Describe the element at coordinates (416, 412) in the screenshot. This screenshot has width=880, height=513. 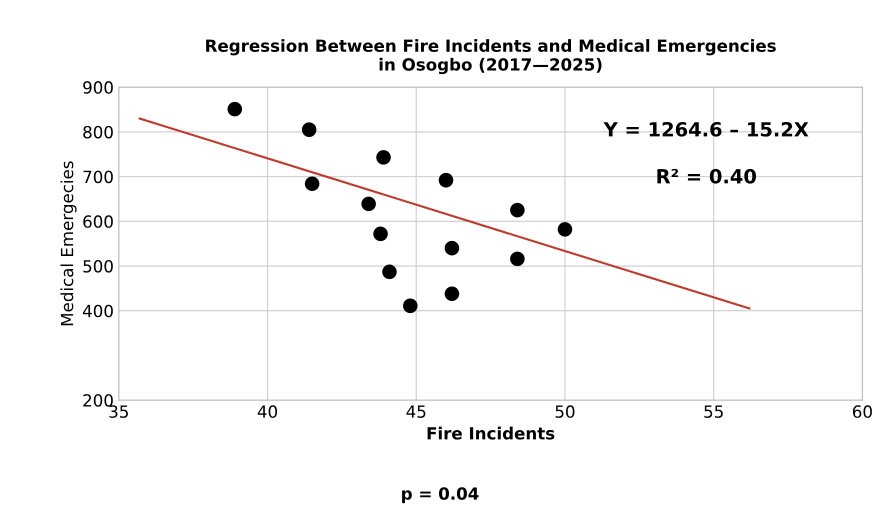
I see `x-tick-label: 45` at that location.